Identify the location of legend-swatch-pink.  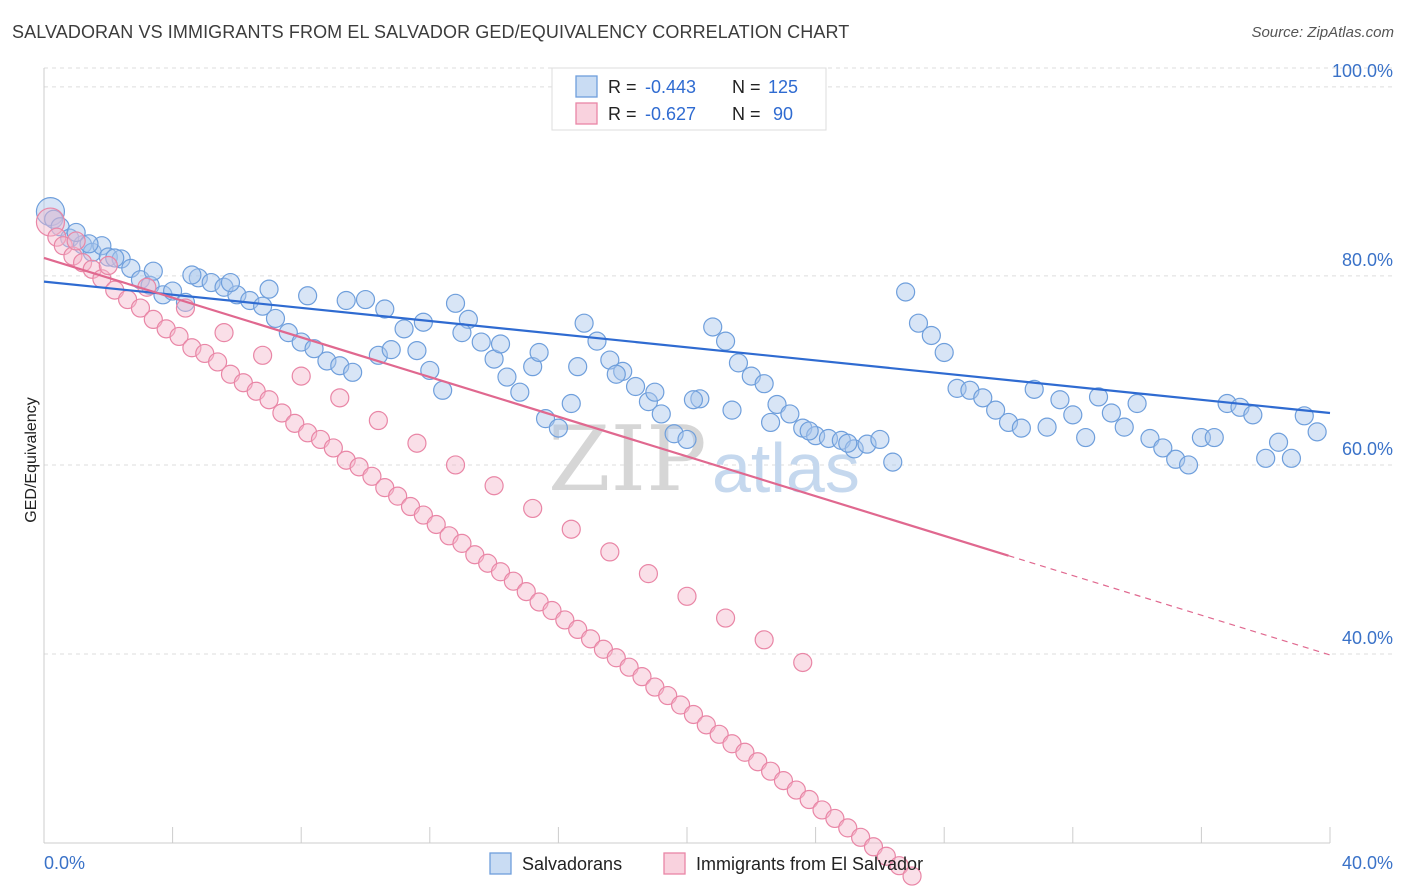
(586, 113).